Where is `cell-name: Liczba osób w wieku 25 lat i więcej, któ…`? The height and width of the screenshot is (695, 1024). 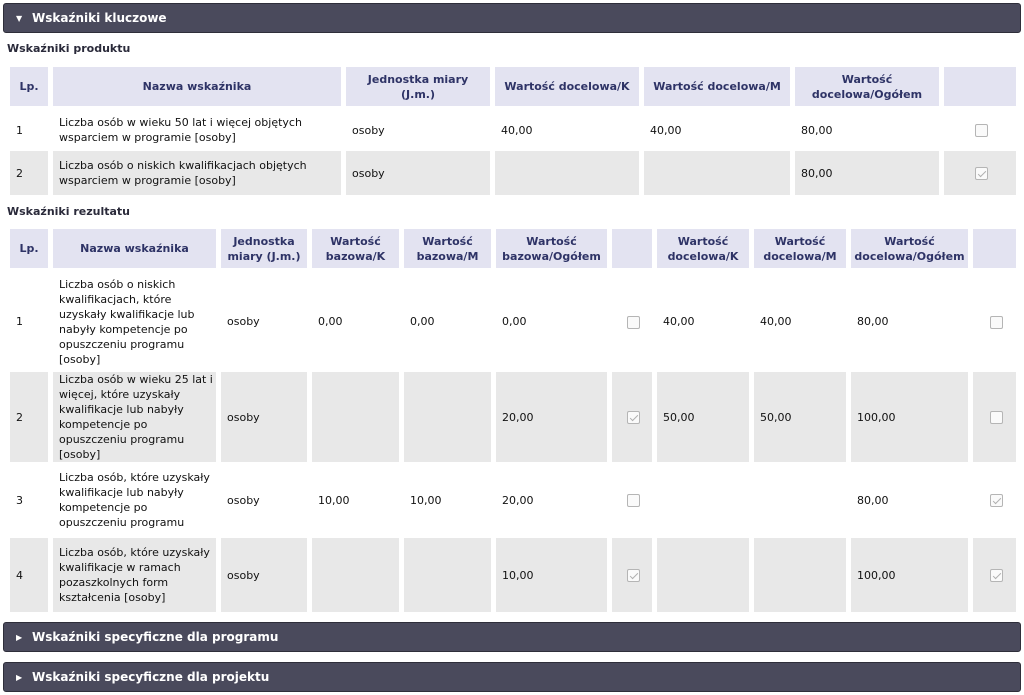
cell-name: Liczba osób w wieku 25 lat i więcej, któ… is located at coordinates (134, 417).